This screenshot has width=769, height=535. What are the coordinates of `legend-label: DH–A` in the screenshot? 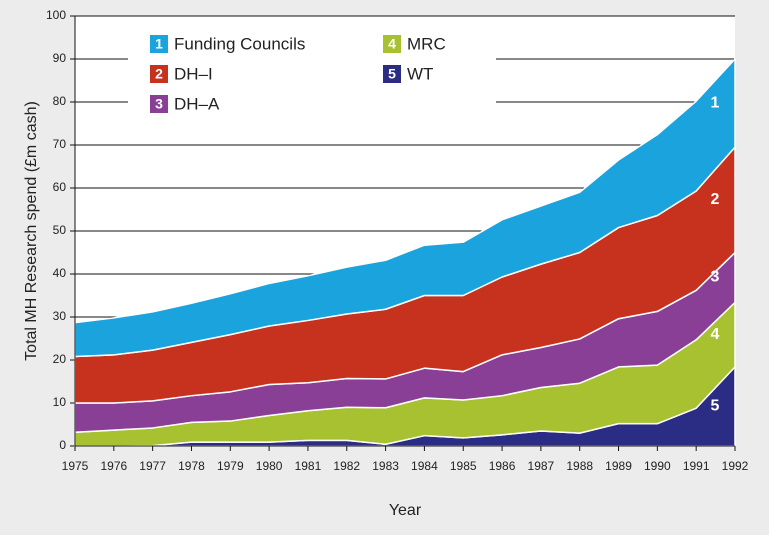 It's located at (197, 103).